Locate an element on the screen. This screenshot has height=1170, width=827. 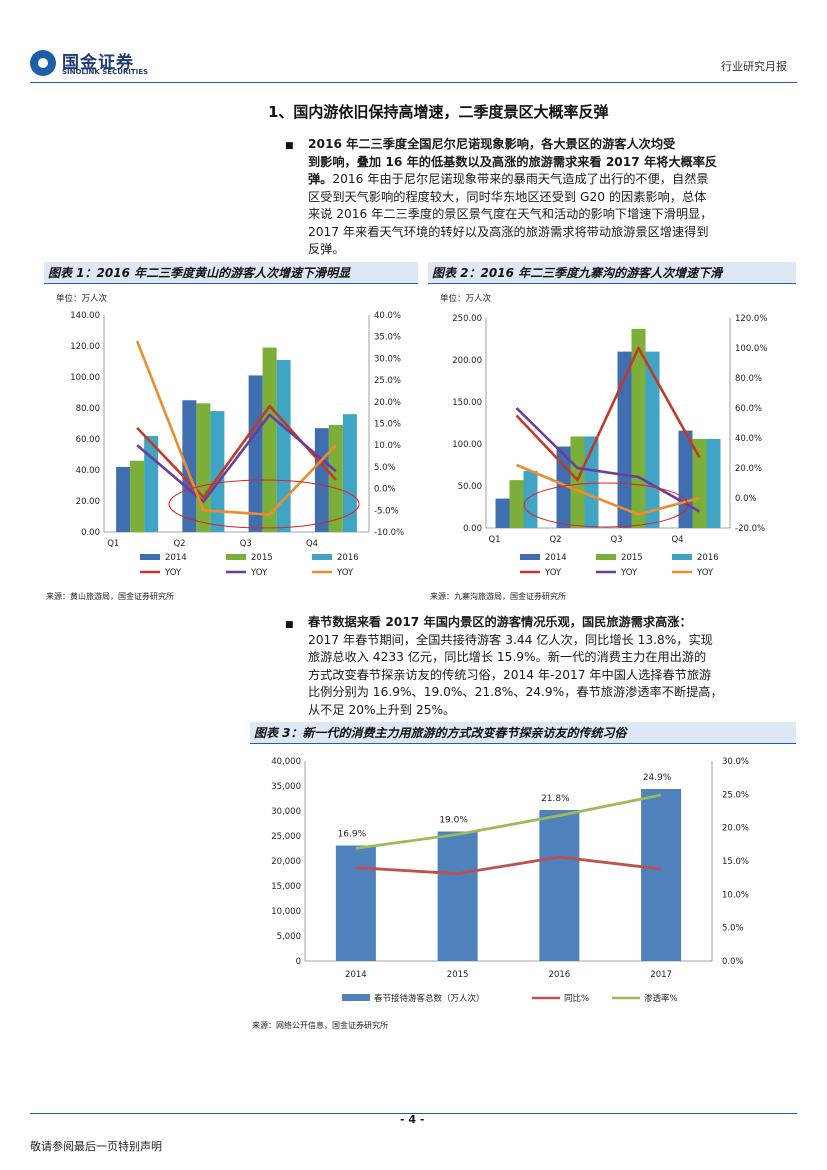
legend-label: 渗透率% is located at coordinates (661, 998).